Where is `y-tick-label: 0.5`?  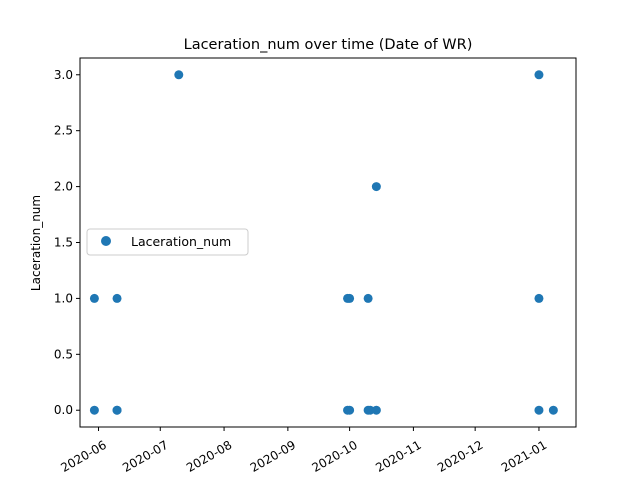 y-tick-label: 0.5 is located at coordinates (63, 354).